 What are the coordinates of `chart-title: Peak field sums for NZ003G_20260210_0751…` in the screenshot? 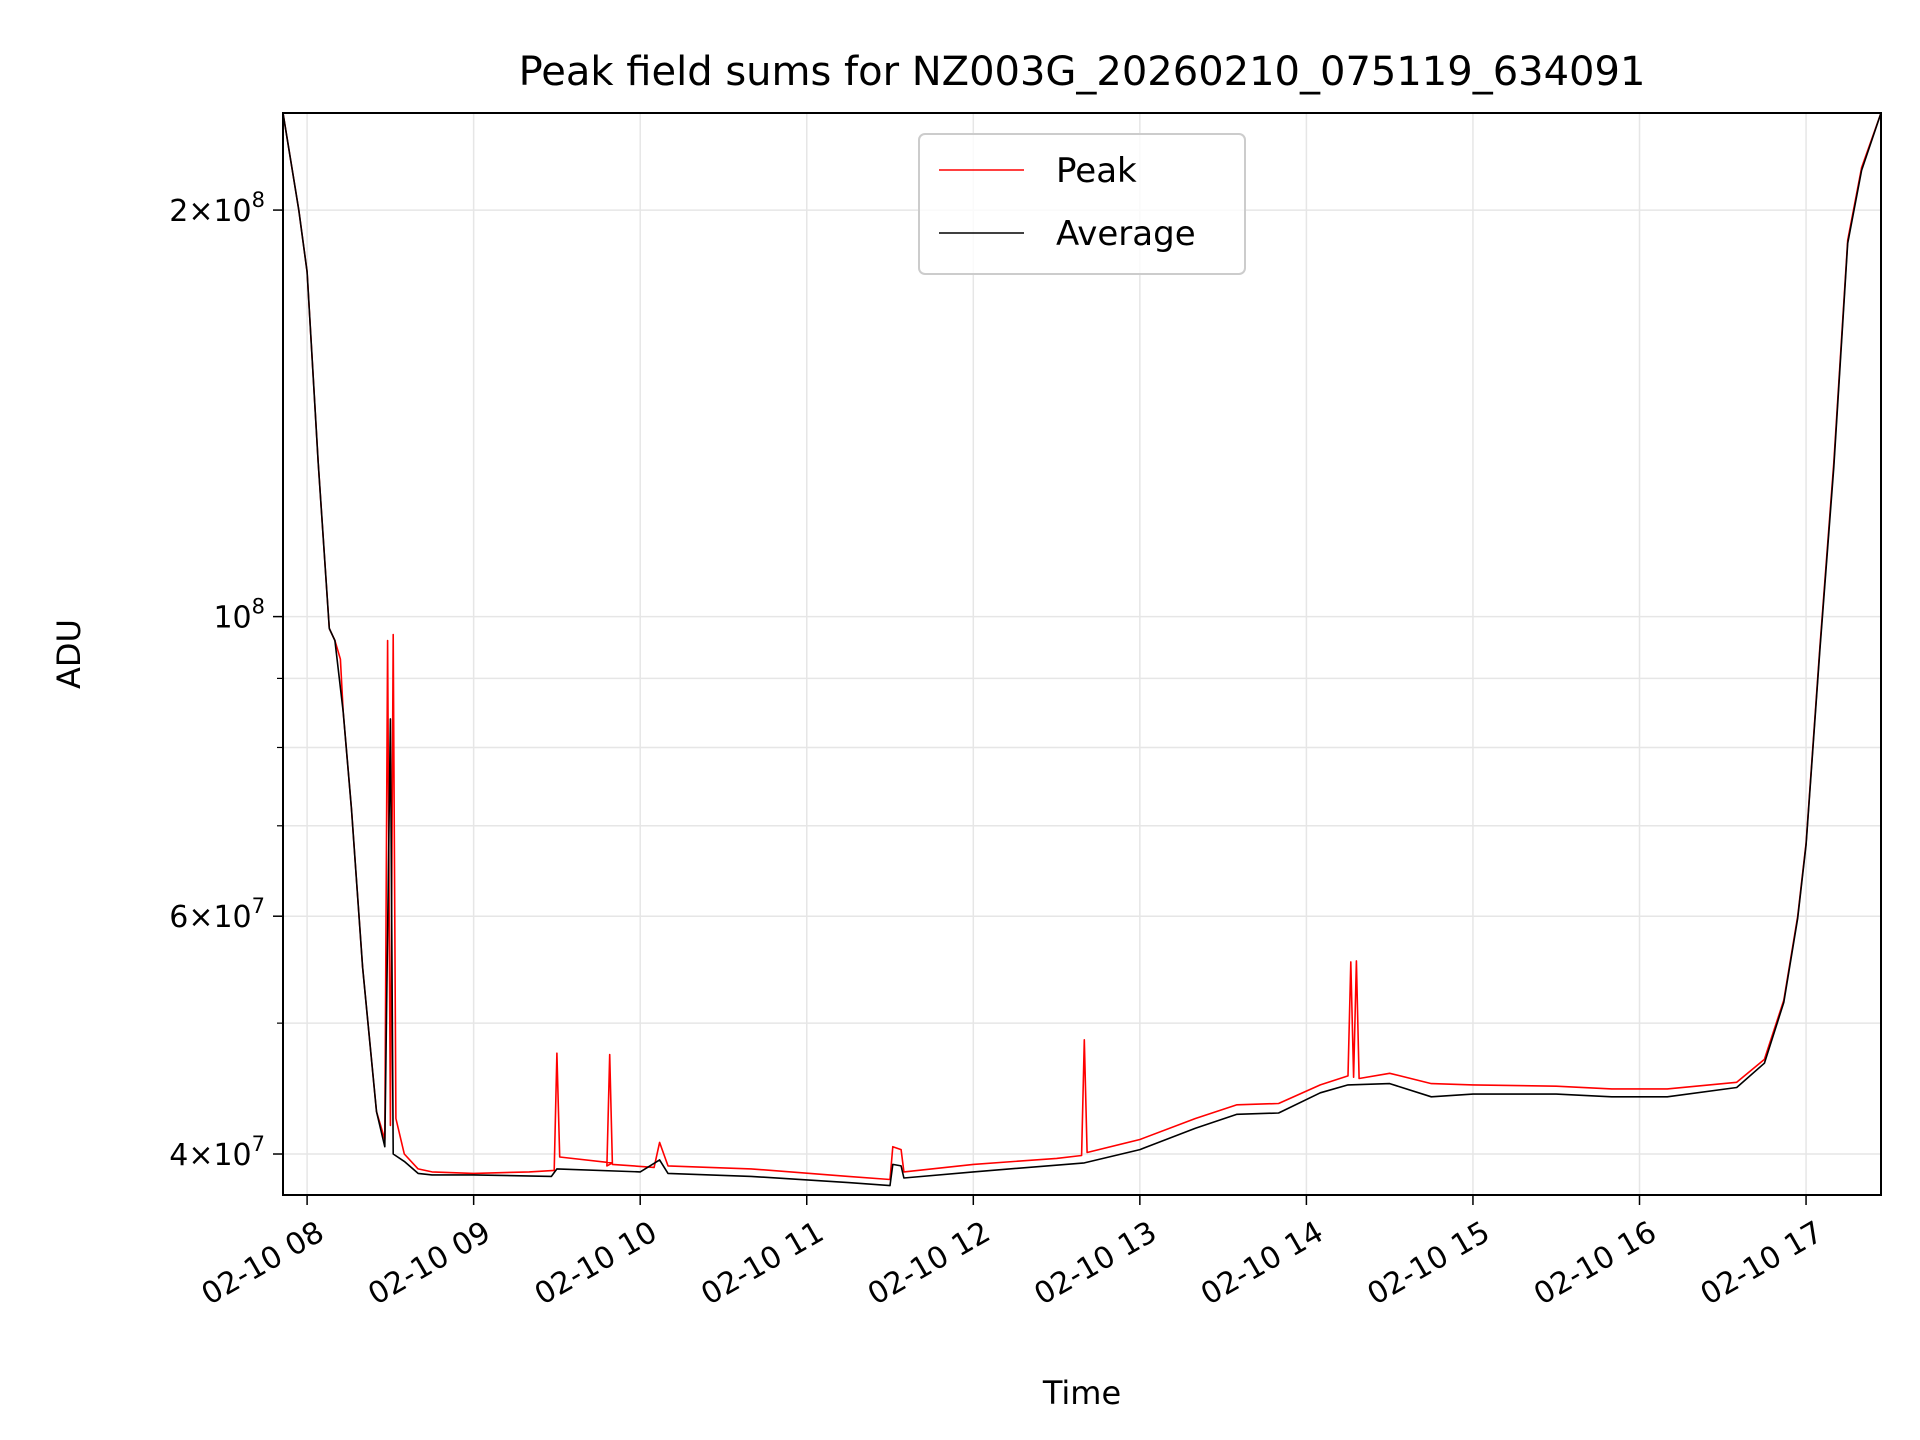 It's located at (1082, 72).